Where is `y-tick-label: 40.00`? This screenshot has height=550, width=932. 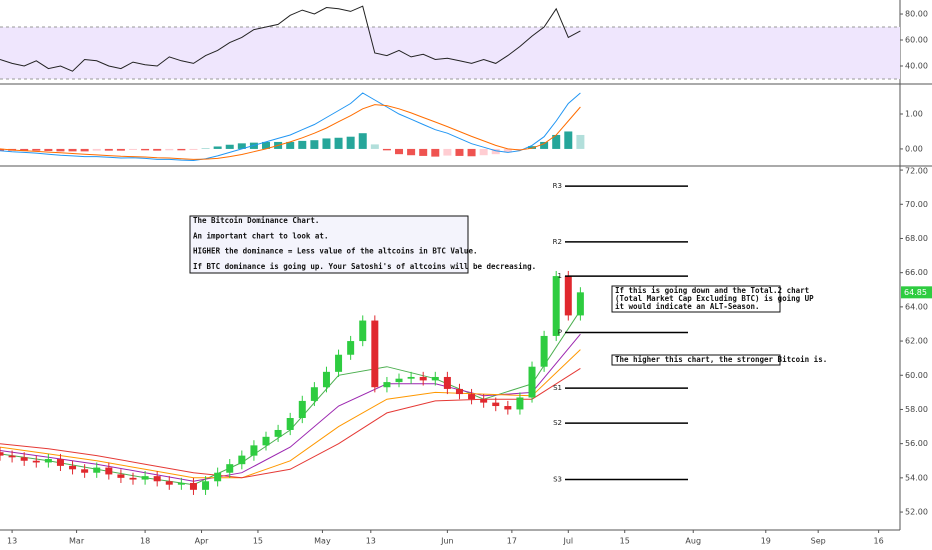 y-tick-label: 40.00 is located at coordinates (916, 65).